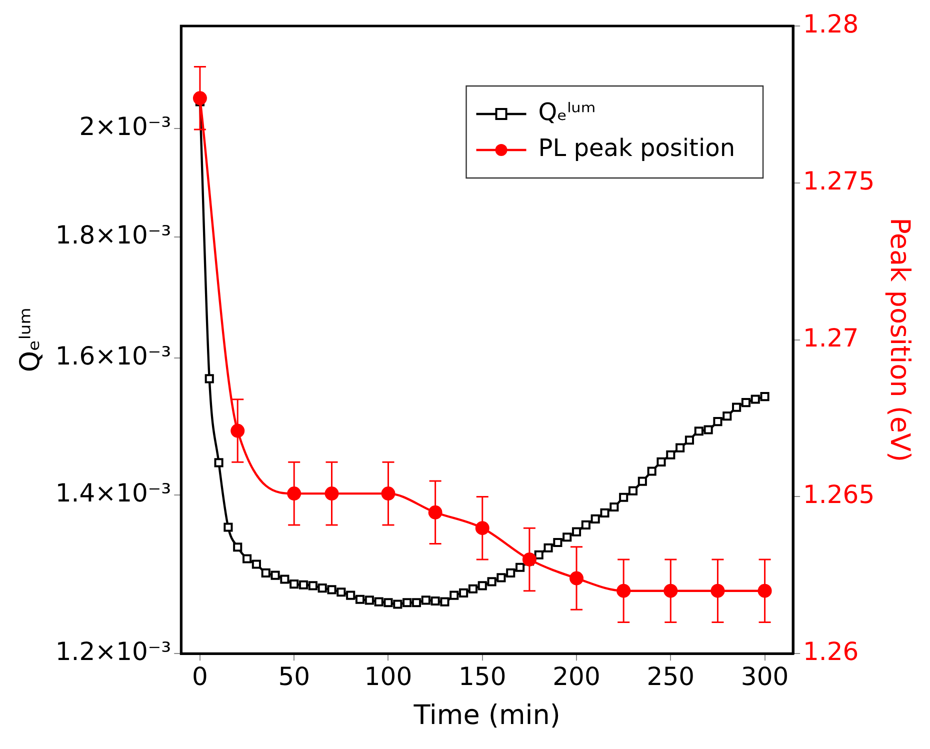 This screenshot has width=930, height=749. What do you see at coordinates (113, 651) in the screenshot?
I see `y-tick-label: 1.2×10⁻³` at bounding box center [113, 651].